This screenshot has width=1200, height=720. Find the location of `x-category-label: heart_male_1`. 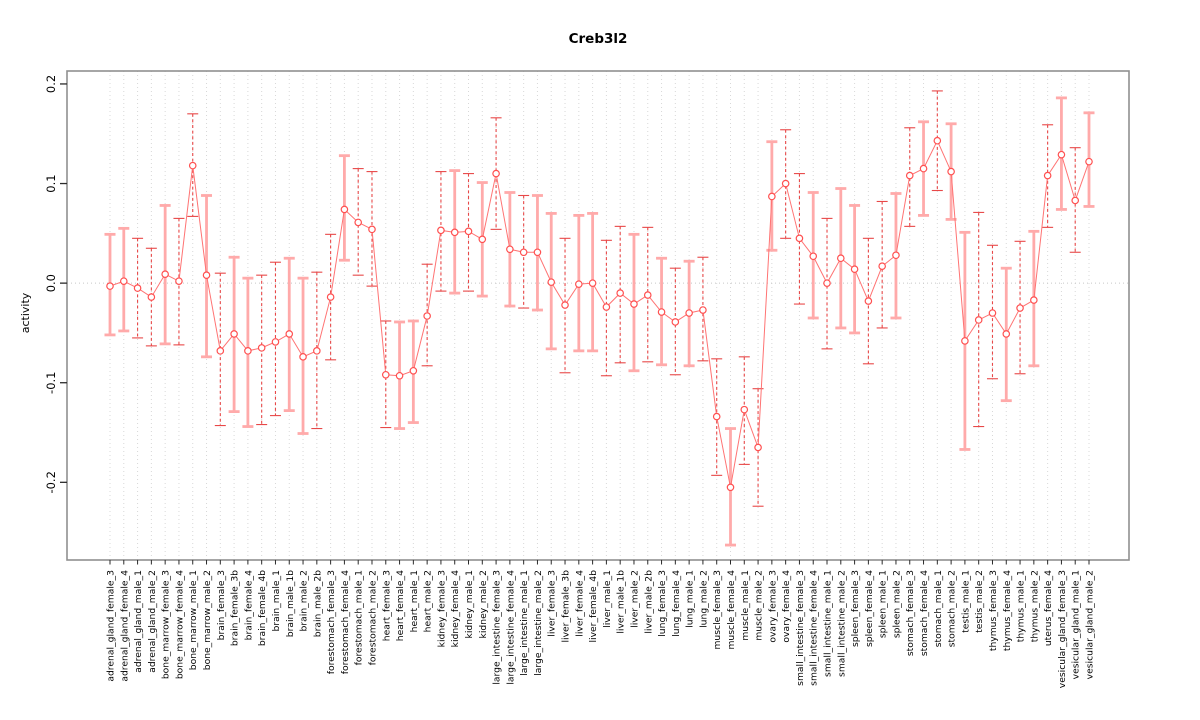

x-category-label: heart_male_1 is located at coordinates (414, 601).